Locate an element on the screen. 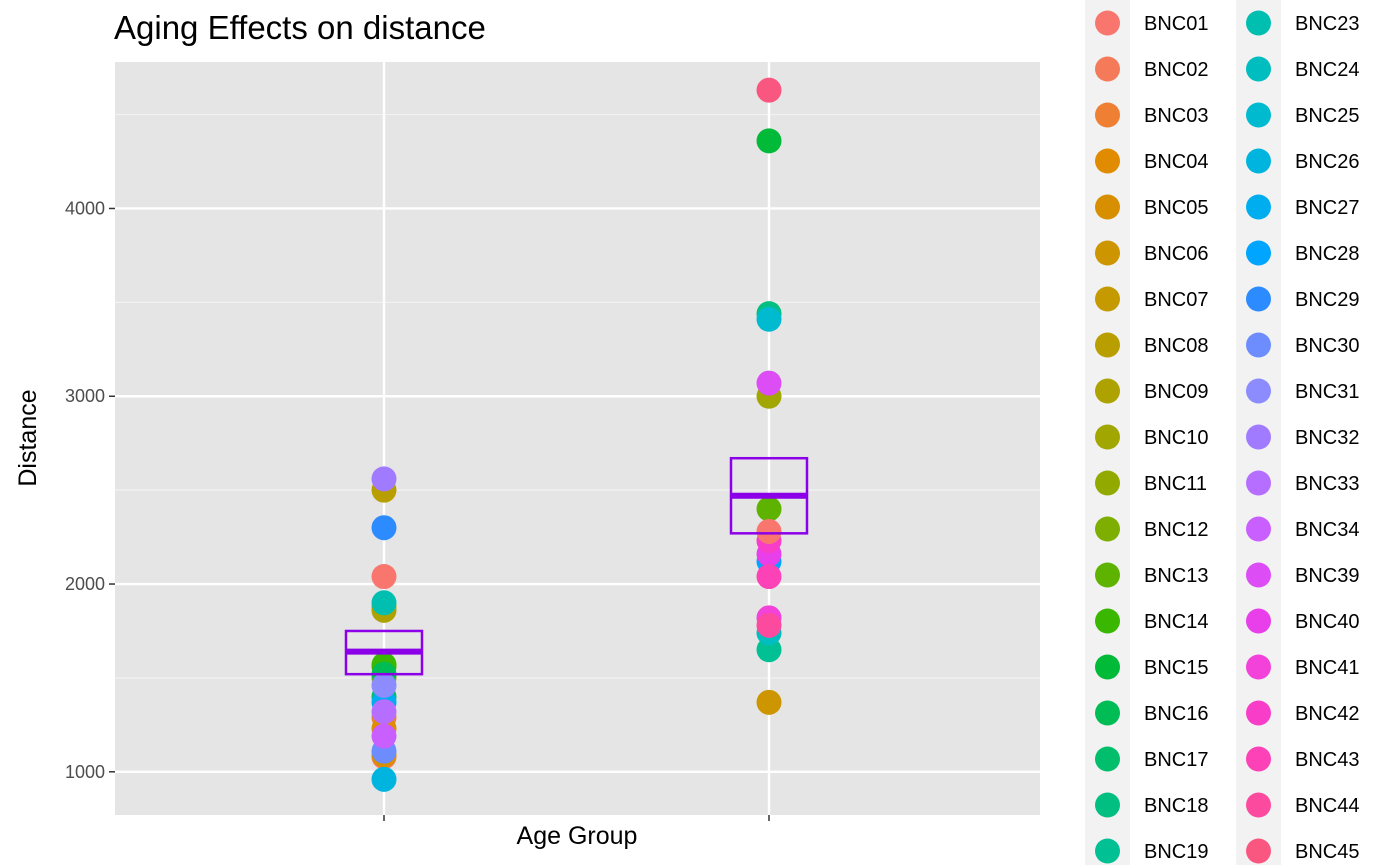  legend-label: BNC14 is located at coordinates (1176, 622).